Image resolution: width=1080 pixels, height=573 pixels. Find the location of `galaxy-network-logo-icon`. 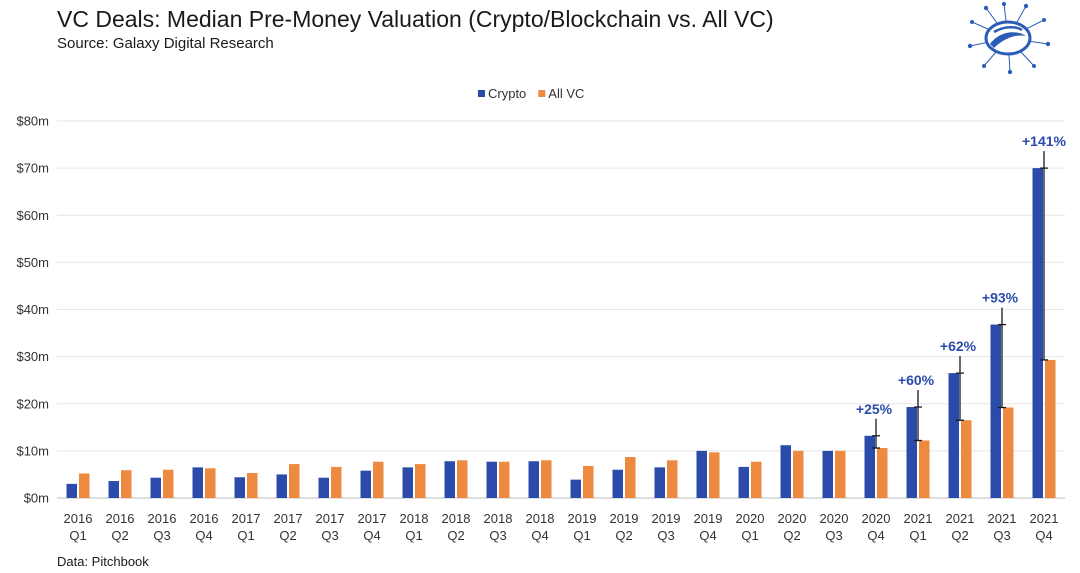

galaxy-network-logo-icon is located at coordinates (1009, 38).